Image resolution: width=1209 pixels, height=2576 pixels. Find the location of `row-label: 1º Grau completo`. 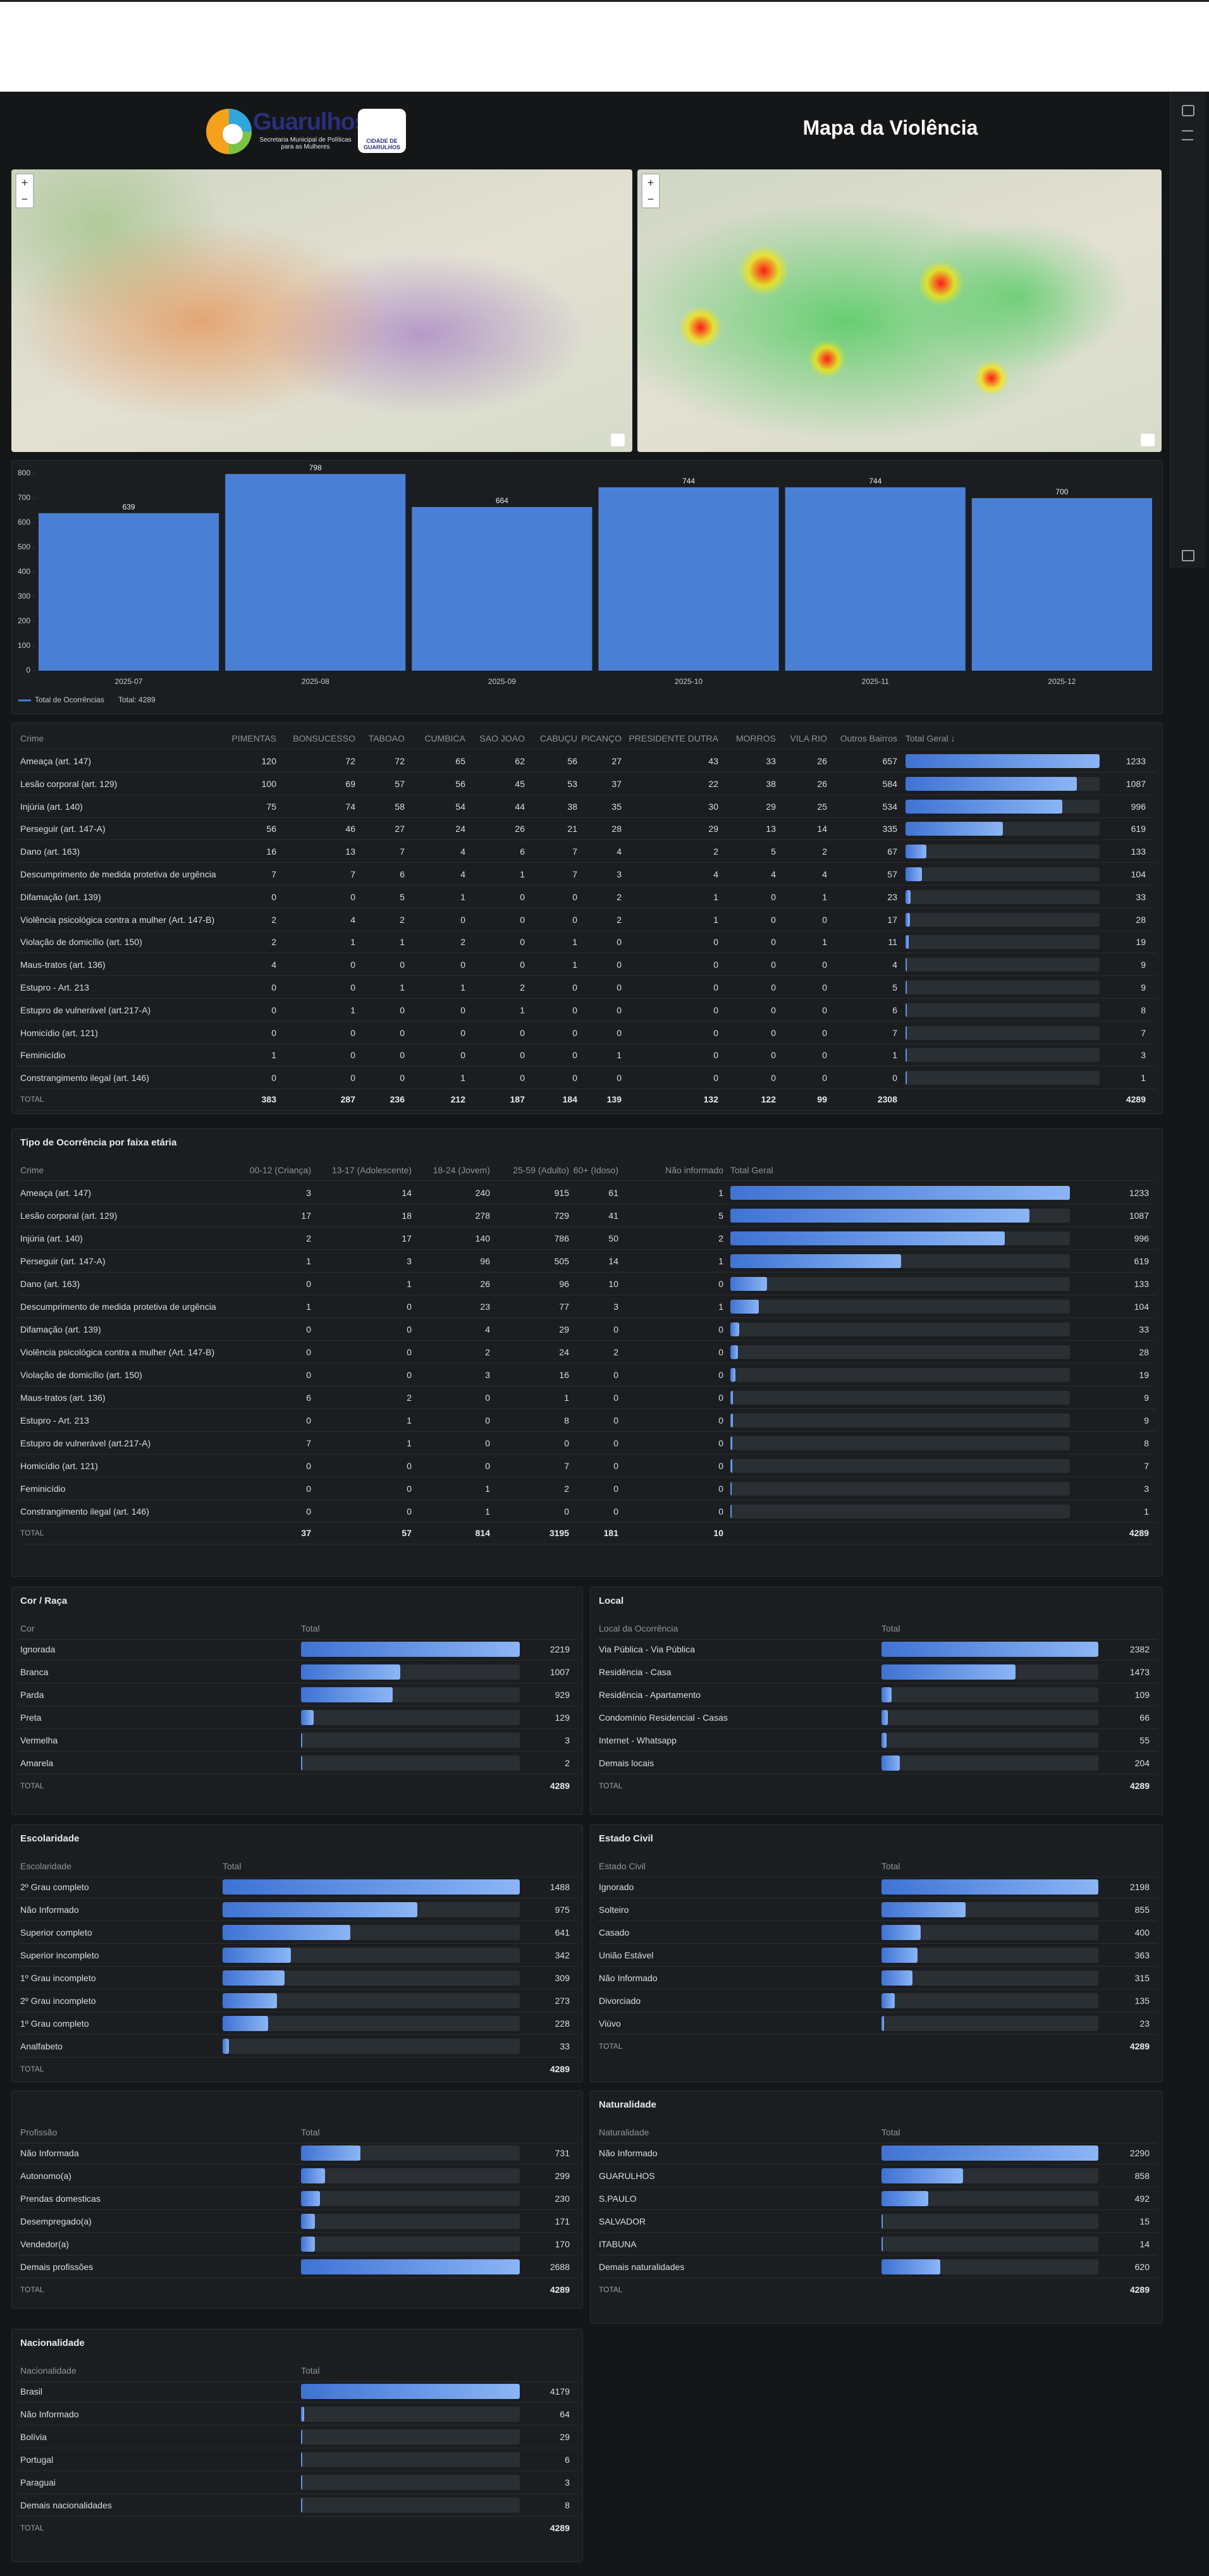

row-label: 1º Grau completo is located at coordinates (55, 2023).